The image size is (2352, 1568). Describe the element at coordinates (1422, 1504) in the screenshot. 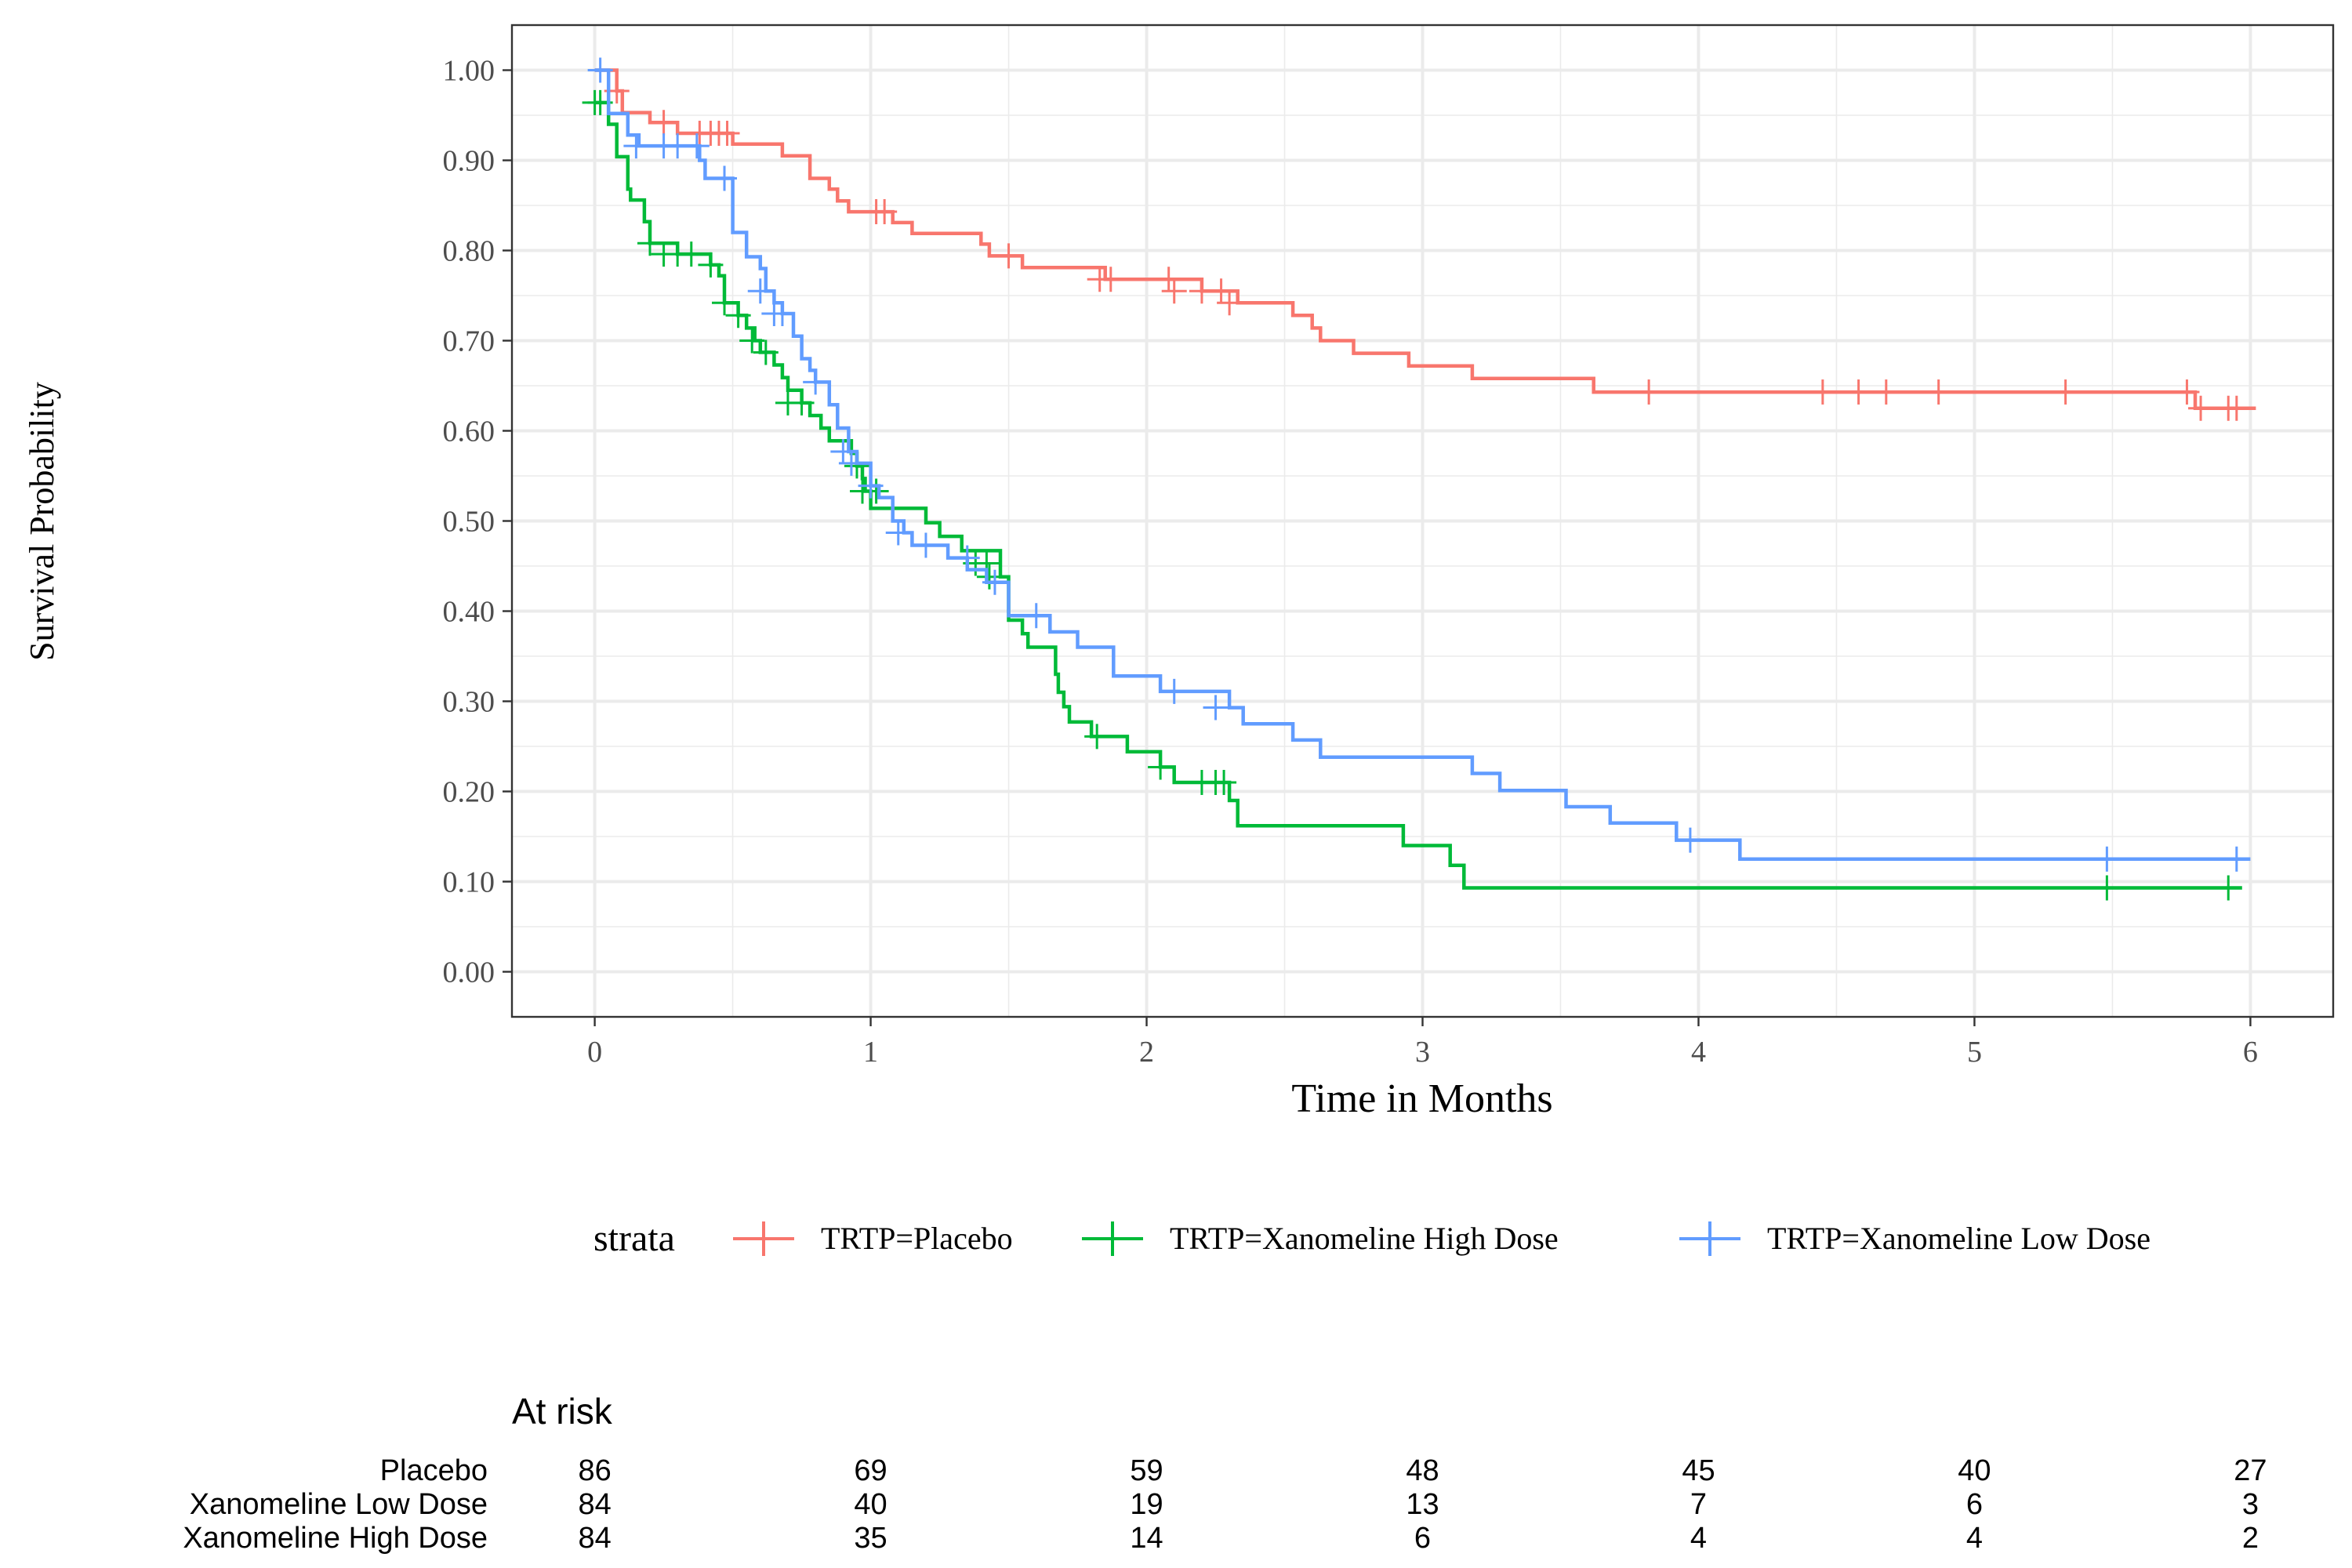

I see `at-risk-count: 13` at that location.